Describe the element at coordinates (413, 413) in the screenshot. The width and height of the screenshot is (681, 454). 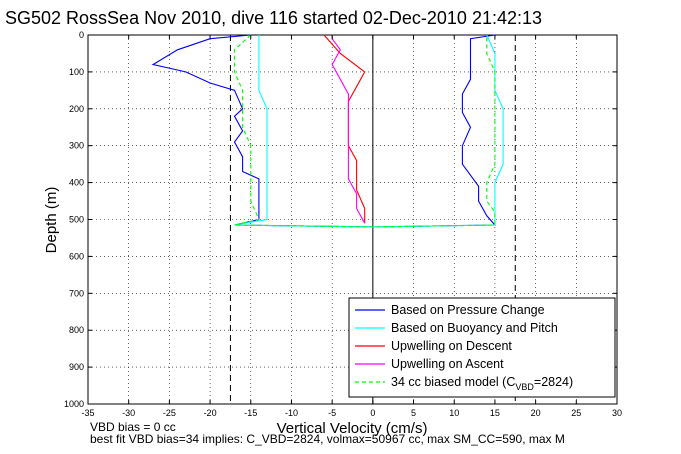
I see `x-tick-label: 5` at that location.